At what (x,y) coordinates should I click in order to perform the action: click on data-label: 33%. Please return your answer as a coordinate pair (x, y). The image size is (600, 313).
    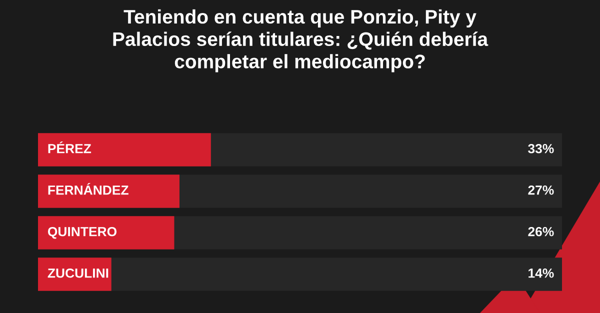
    Looking at the image, I should click on (541, 149).